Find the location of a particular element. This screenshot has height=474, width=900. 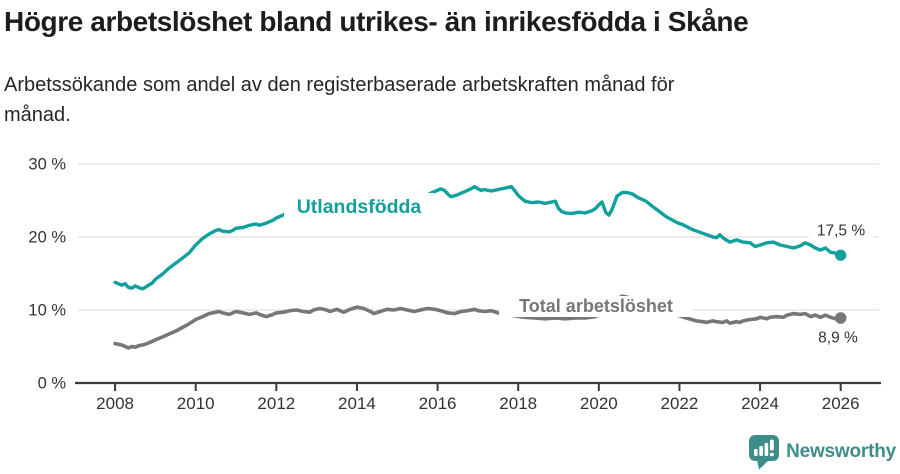

x-axis-label-2026: 2026 is located at coordinates (841, 403).